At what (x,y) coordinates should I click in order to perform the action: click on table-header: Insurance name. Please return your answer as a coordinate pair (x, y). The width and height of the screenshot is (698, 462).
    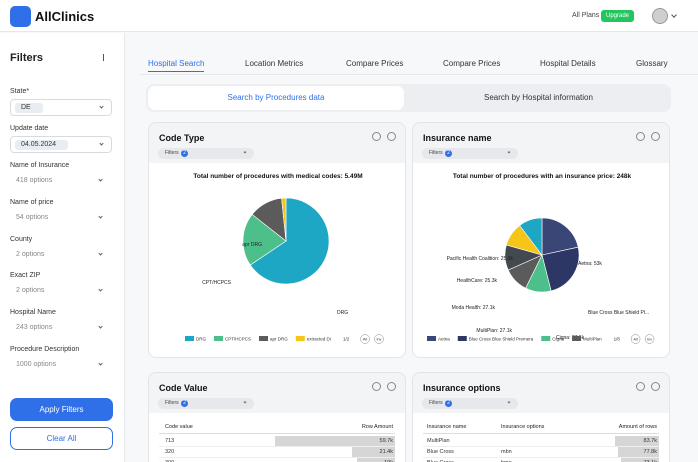
    Looking at the image, I should click on (447, 427).